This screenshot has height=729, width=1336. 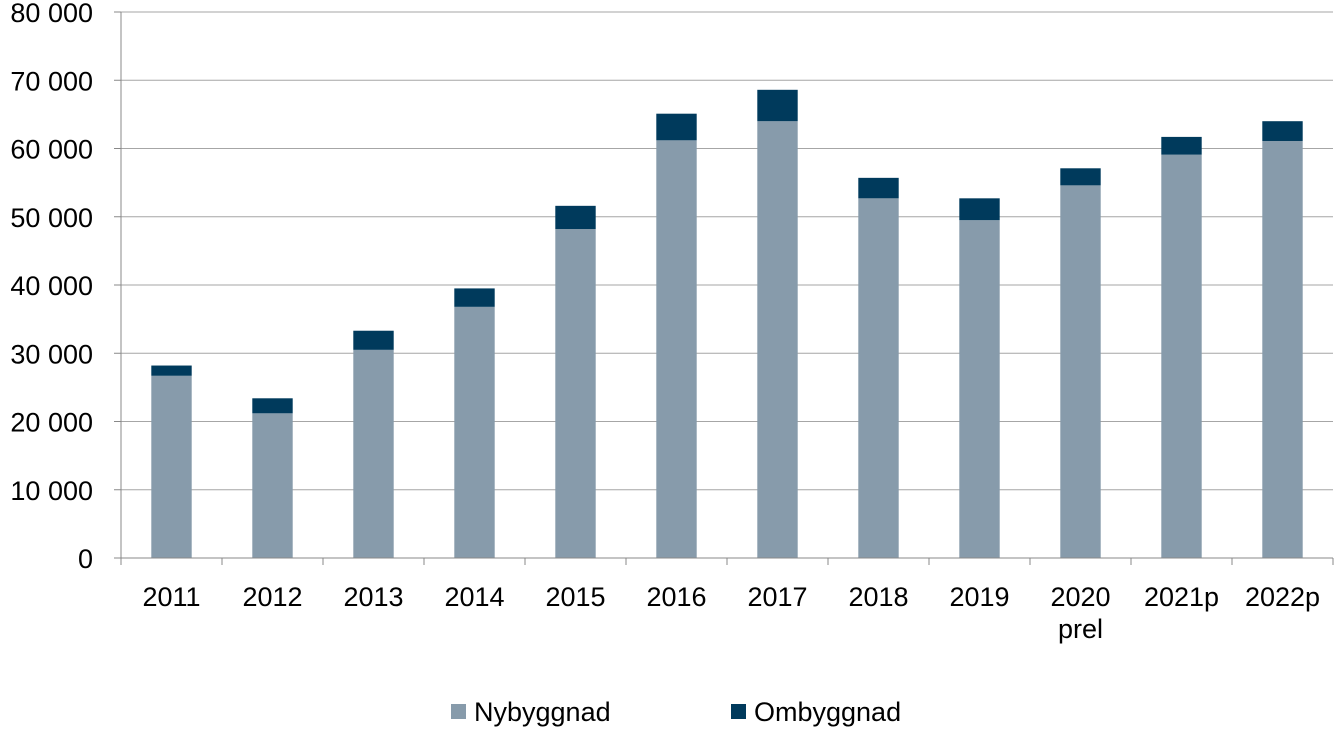 What do you see at coordinates (474, 597) in the screenshot?
I see `x-tick-label: 2014` at bounding box center [474, 597].